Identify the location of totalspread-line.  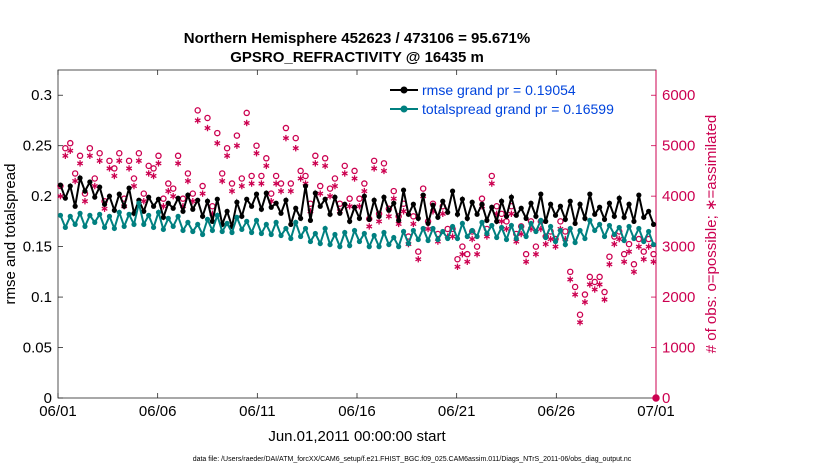
(357, 226).